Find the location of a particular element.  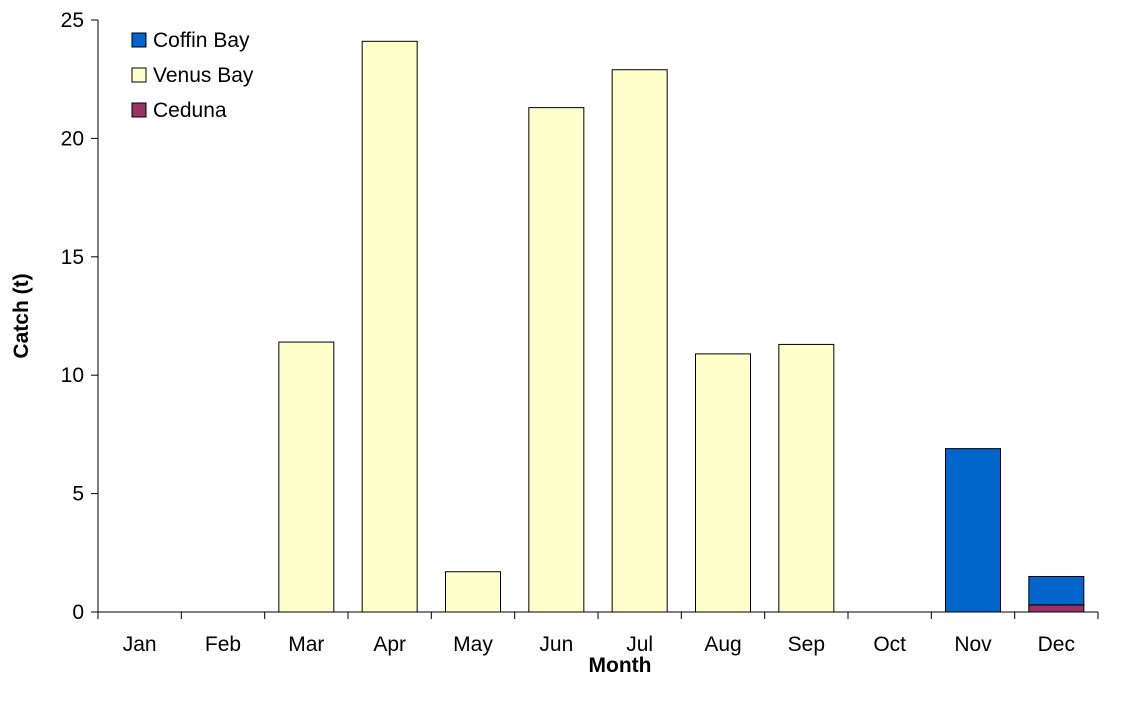

bar-venus-bay-sep is located at coordinates (806, 478).